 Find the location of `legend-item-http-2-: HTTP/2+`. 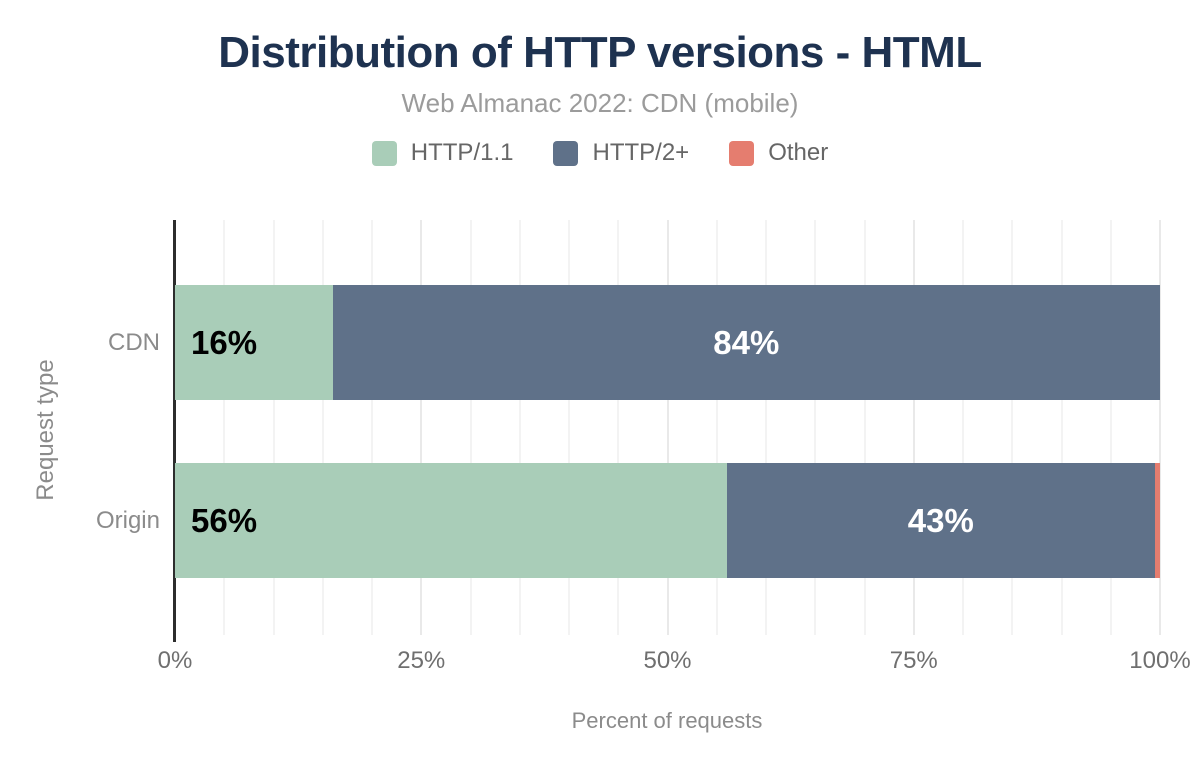

legend-item-http-2-: HTTP/2+ is located at coordinates (621, 153).